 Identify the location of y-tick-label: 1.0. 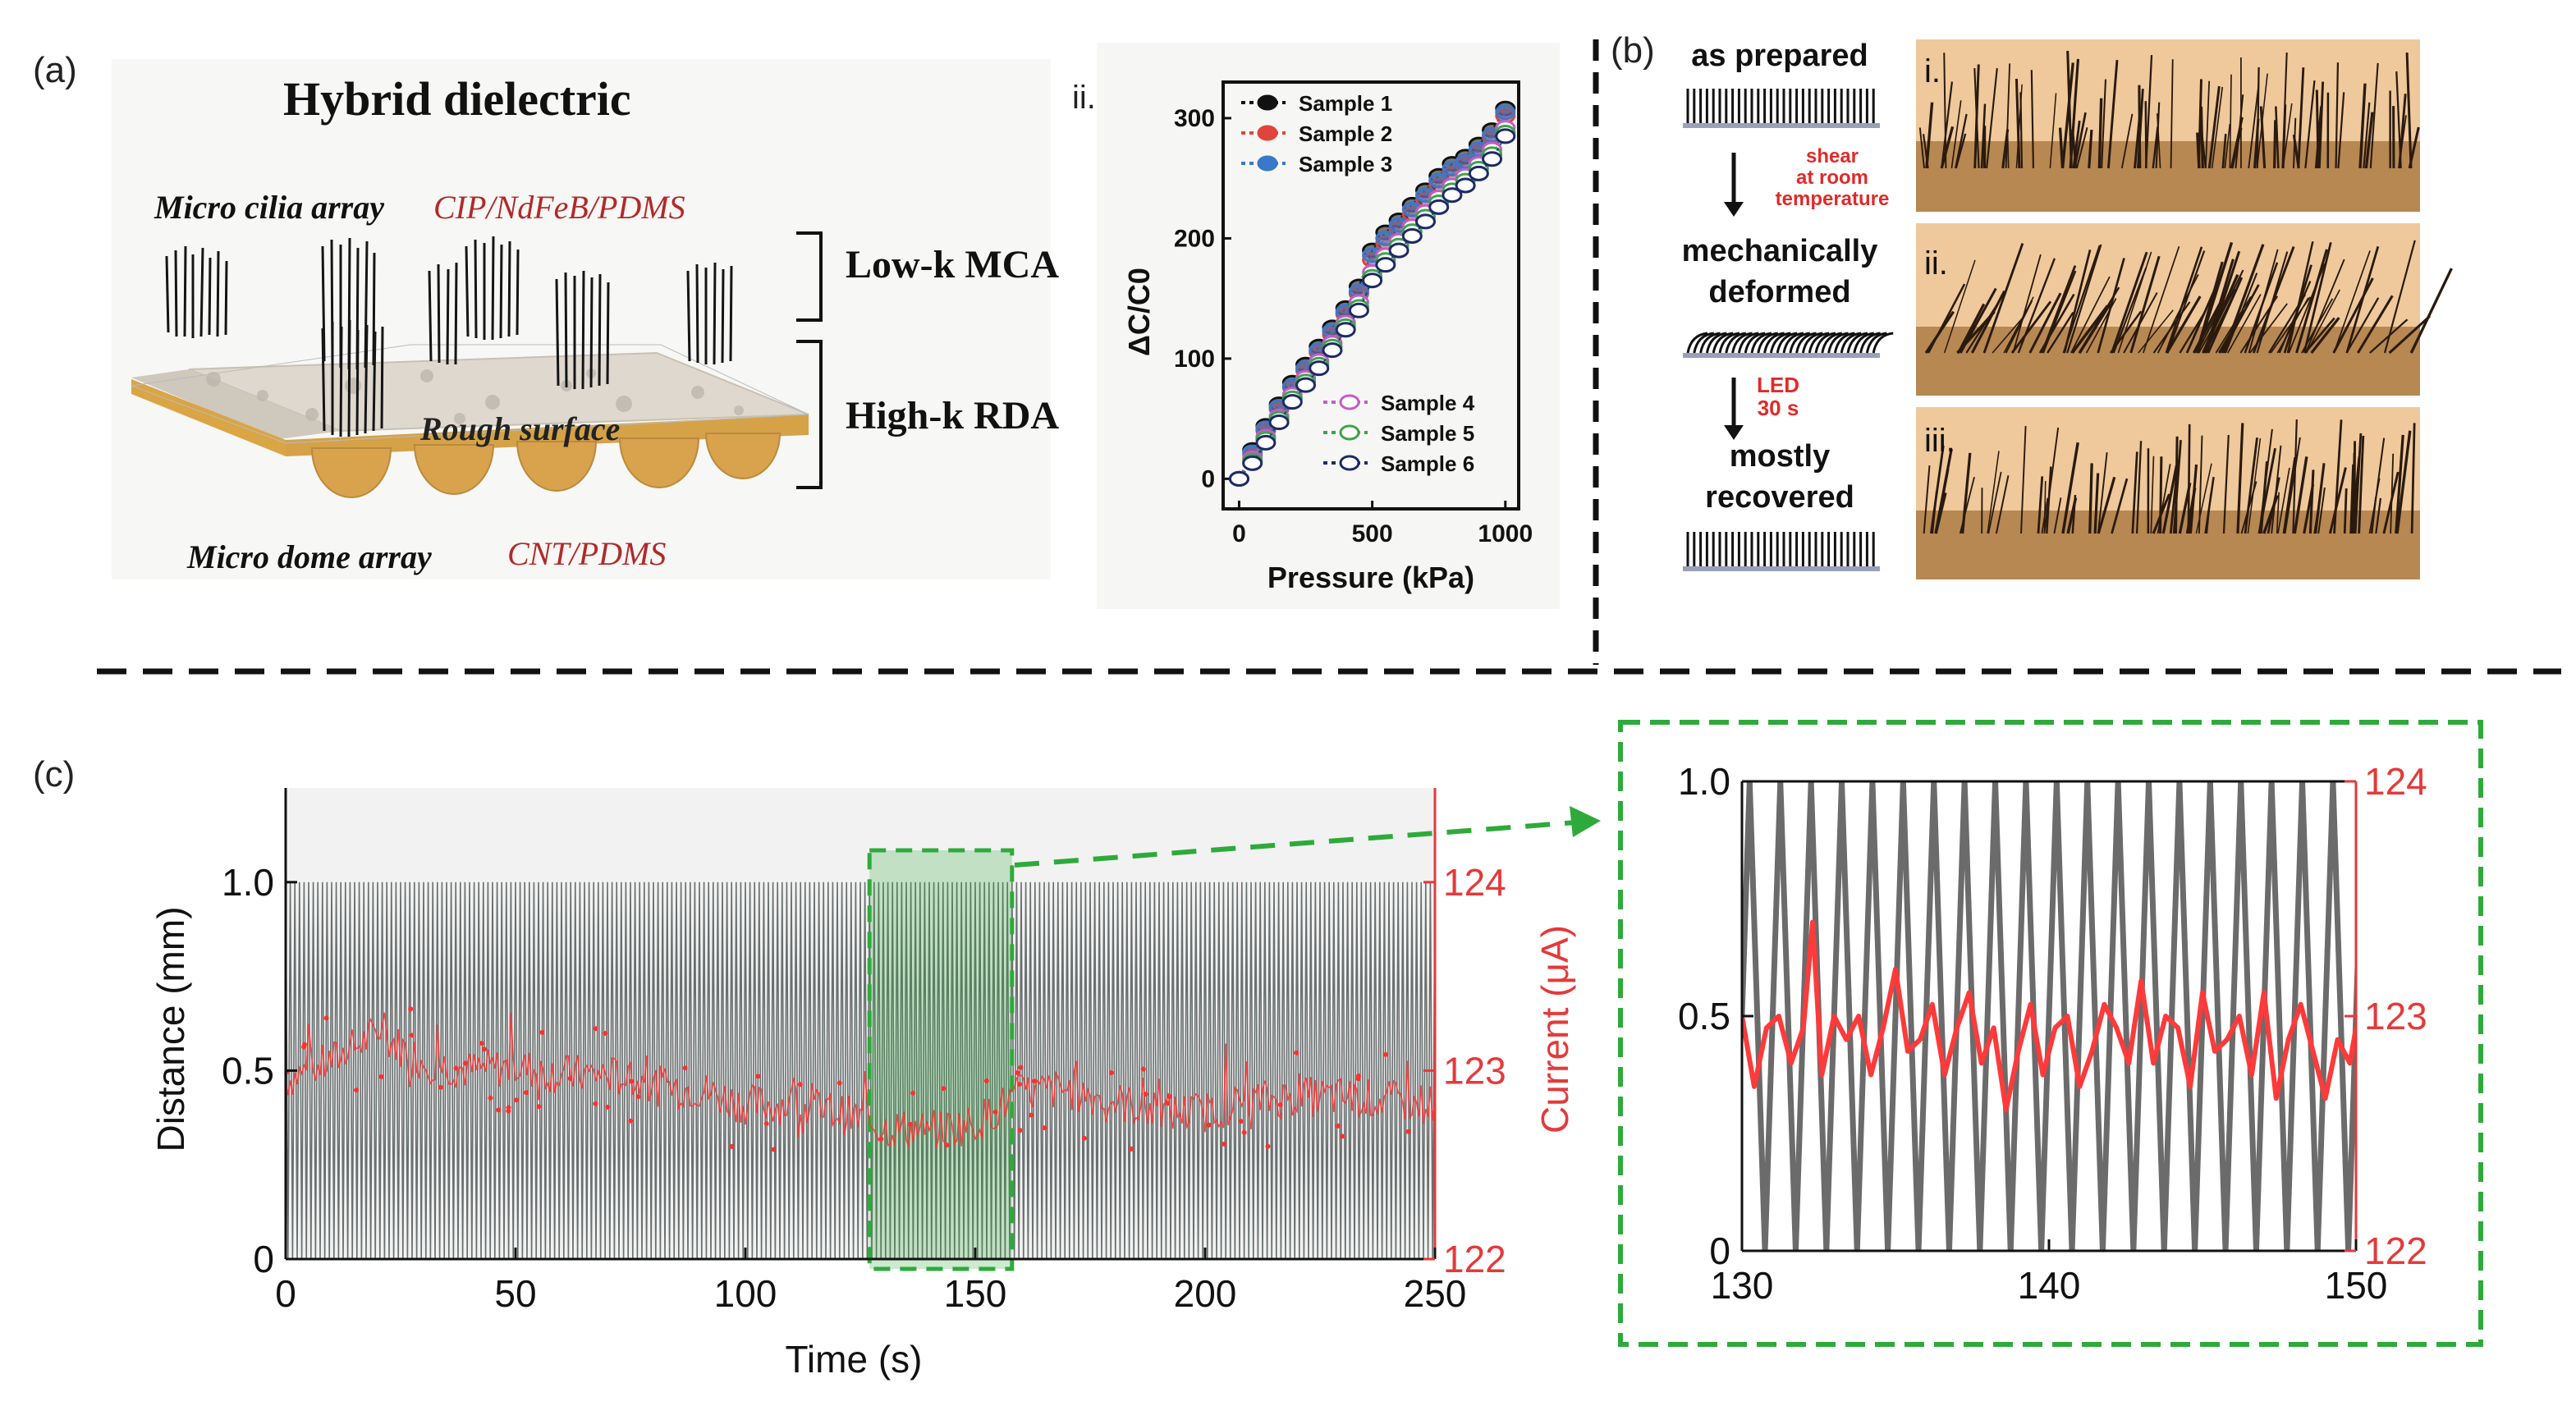
(248, 882).